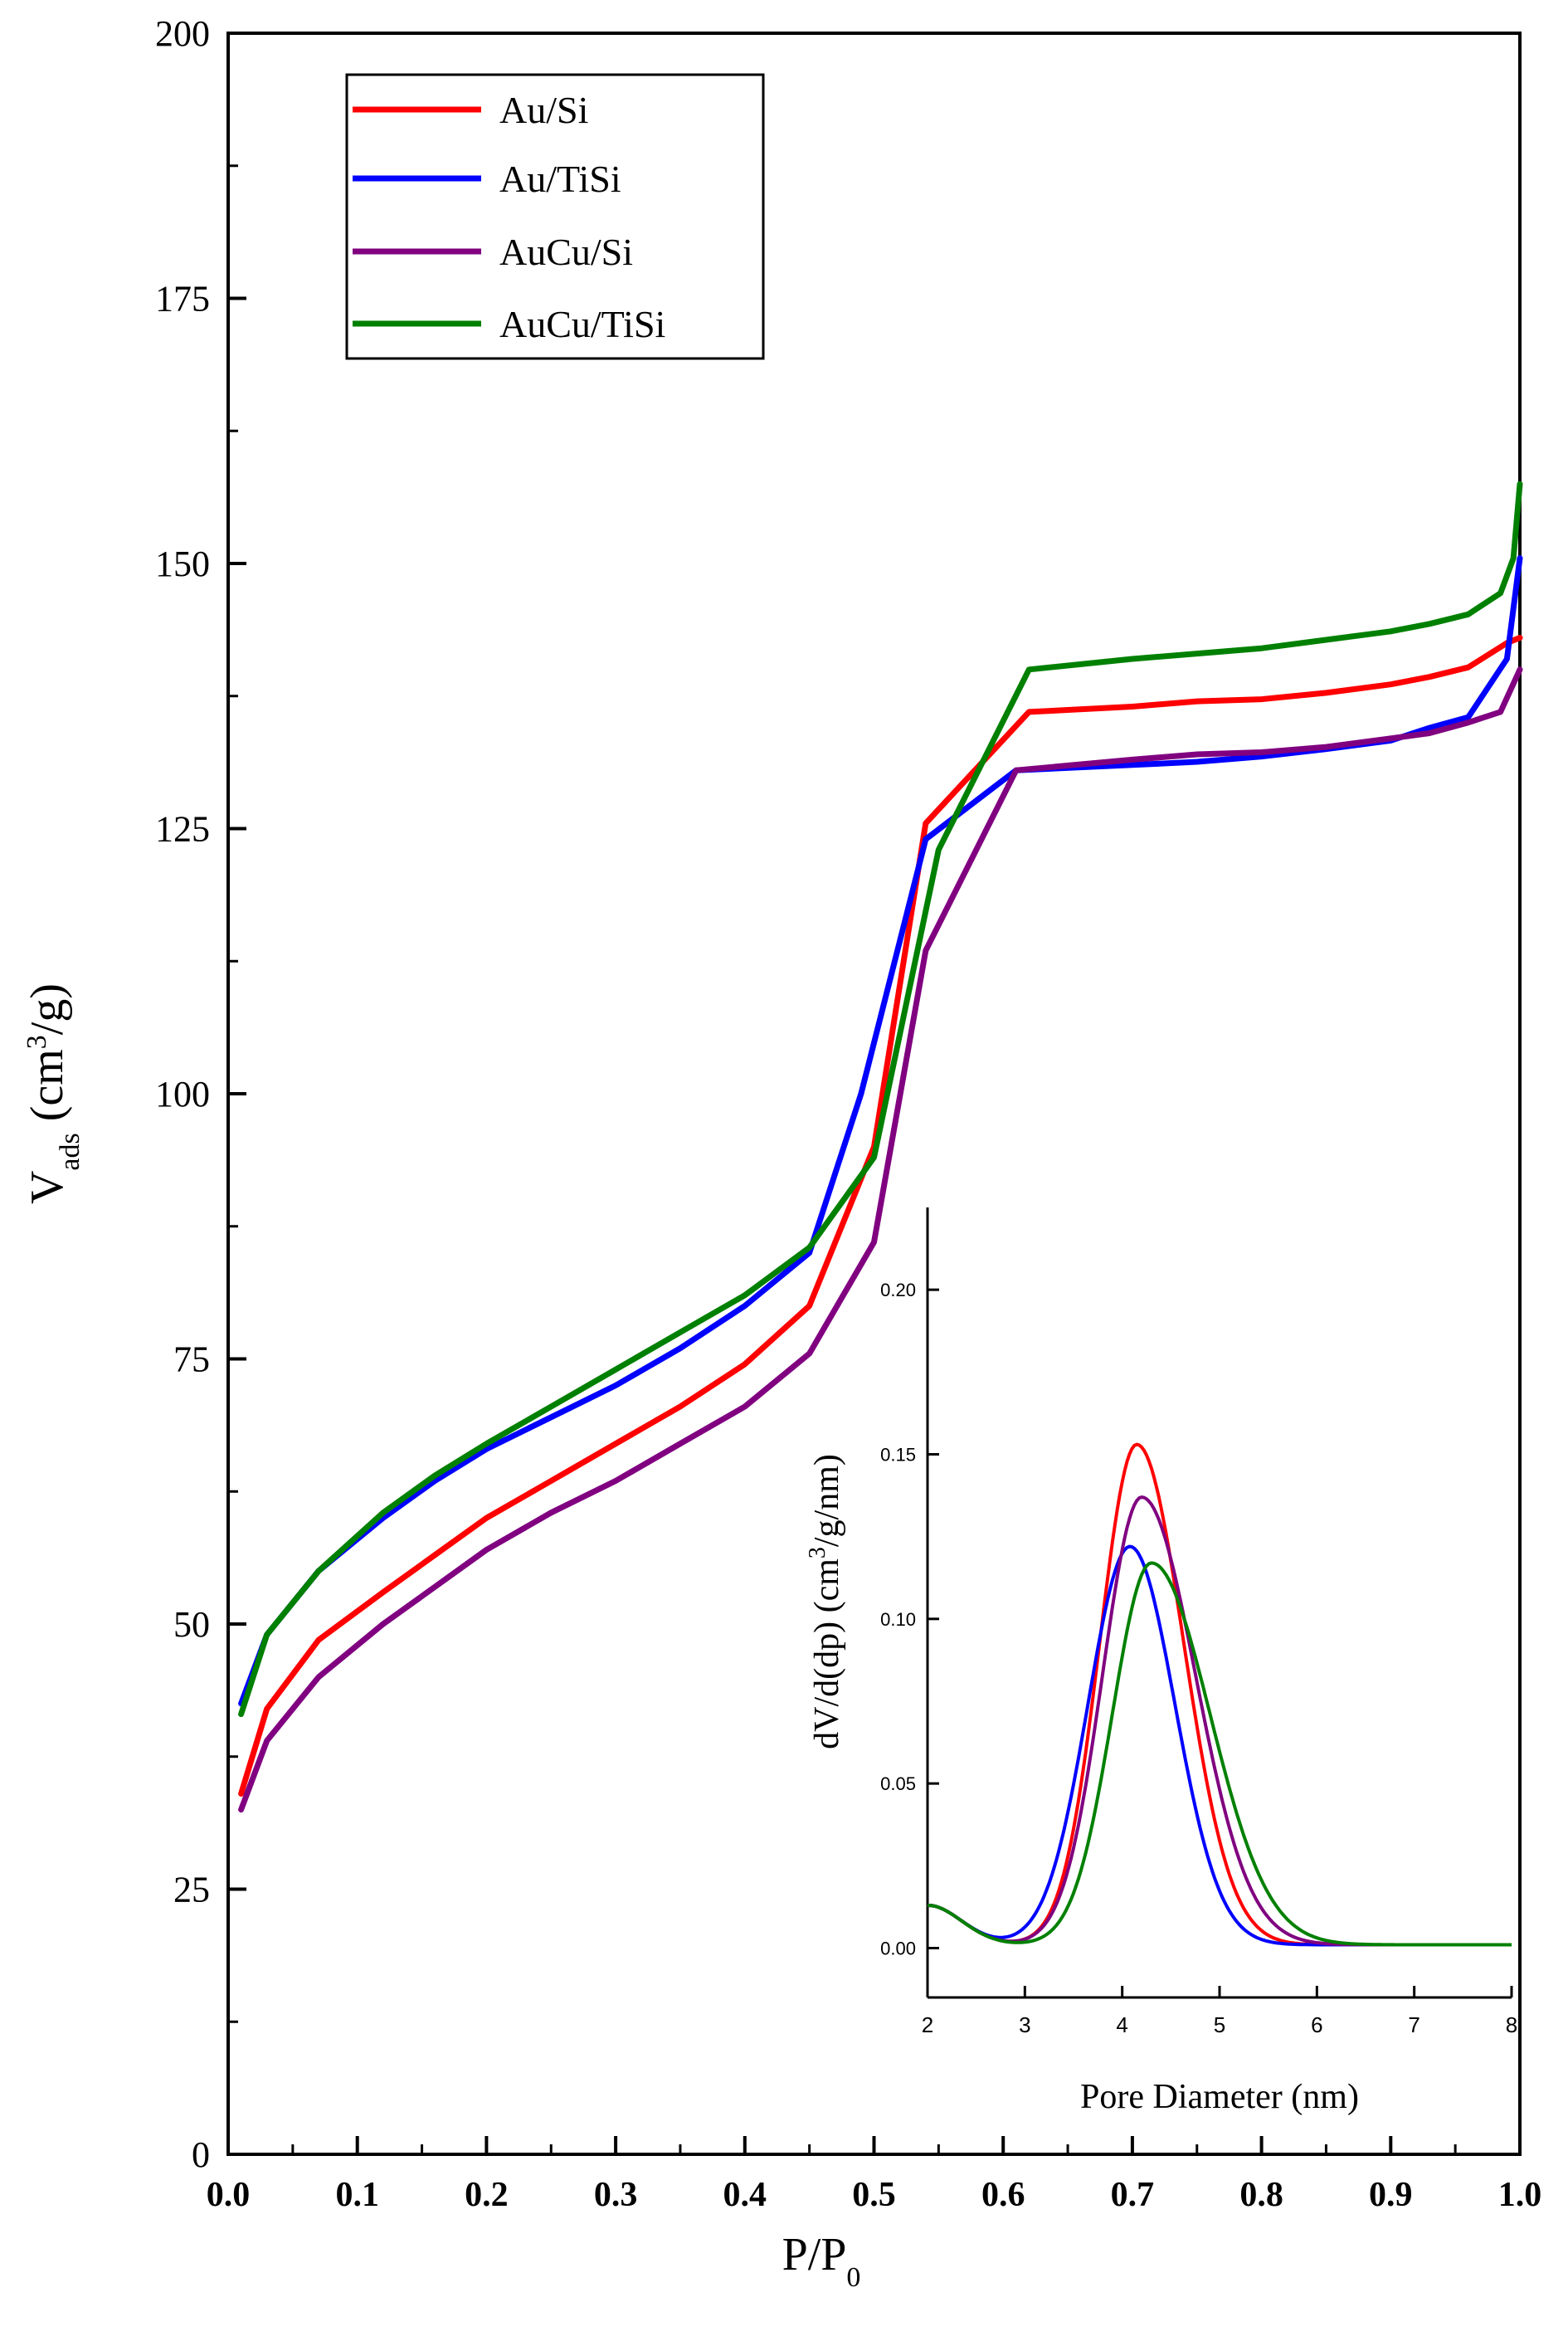 Image resolution: width=1568 pixels, height=2346 pixels. Describe the element at coordinates (898, 1619) in the screenshot. I see `inset-y-tick-label: 0.10` at that location.